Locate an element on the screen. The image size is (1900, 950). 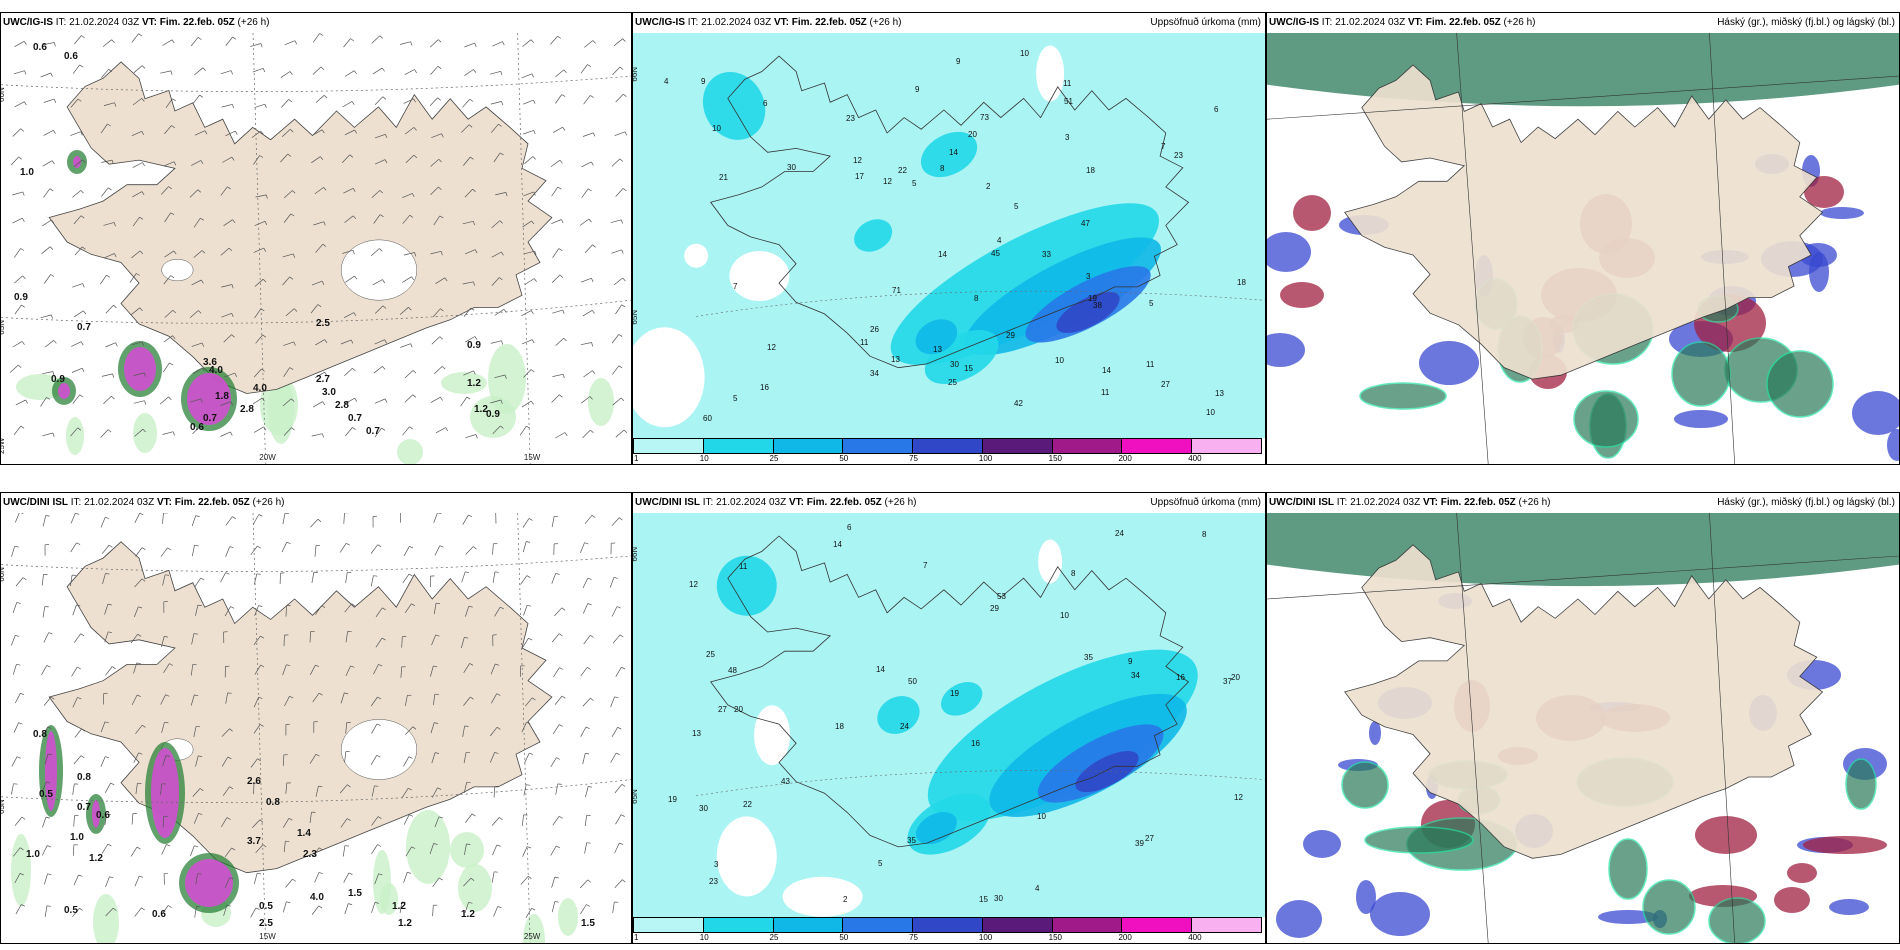
precip-value: 35 is located at coordinates (1088, 657).